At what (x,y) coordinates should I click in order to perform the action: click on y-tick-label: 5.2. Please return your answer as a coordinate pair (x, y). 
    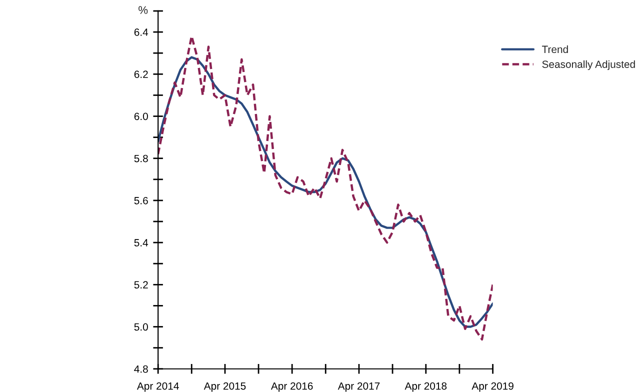
    Looking at the image, I should click on (141, 285).